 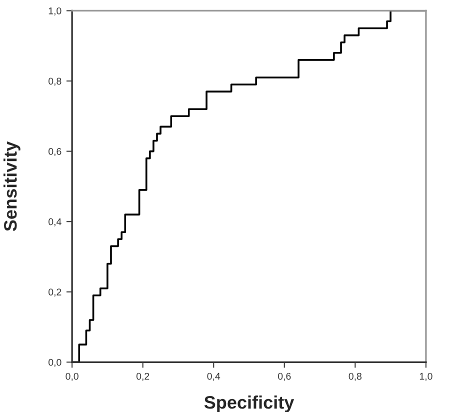 What do you see at coordinates (55, 11) in the screenshot?
I see `y-tick-label: 1,0` at bounding box center [55, 11].